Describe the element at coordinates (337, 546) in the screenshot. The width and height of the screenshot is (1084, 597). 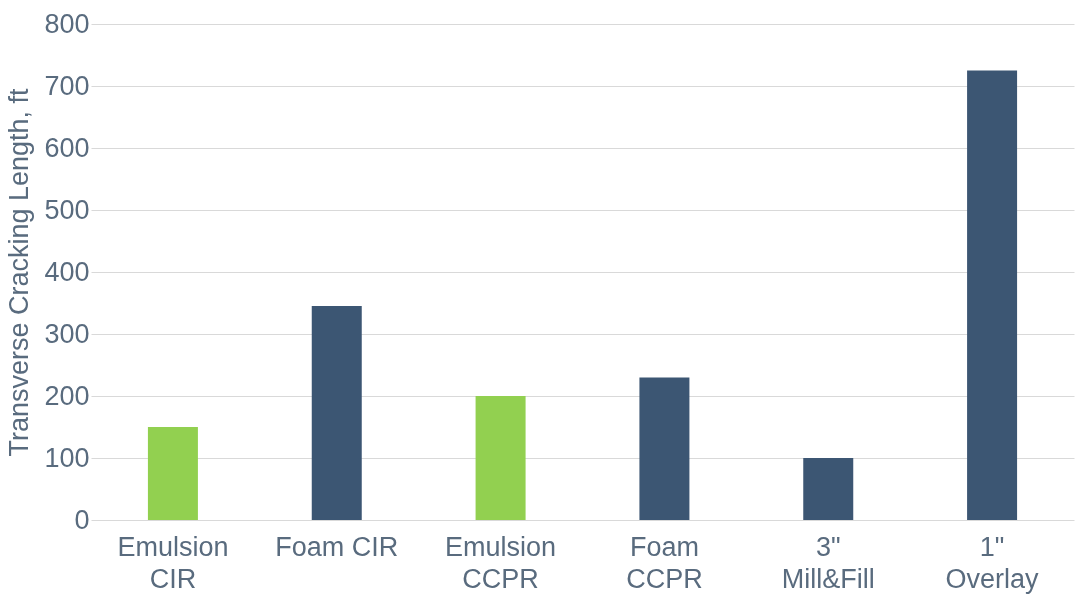
I see `x-tick-label: Foam CIR` at that location.